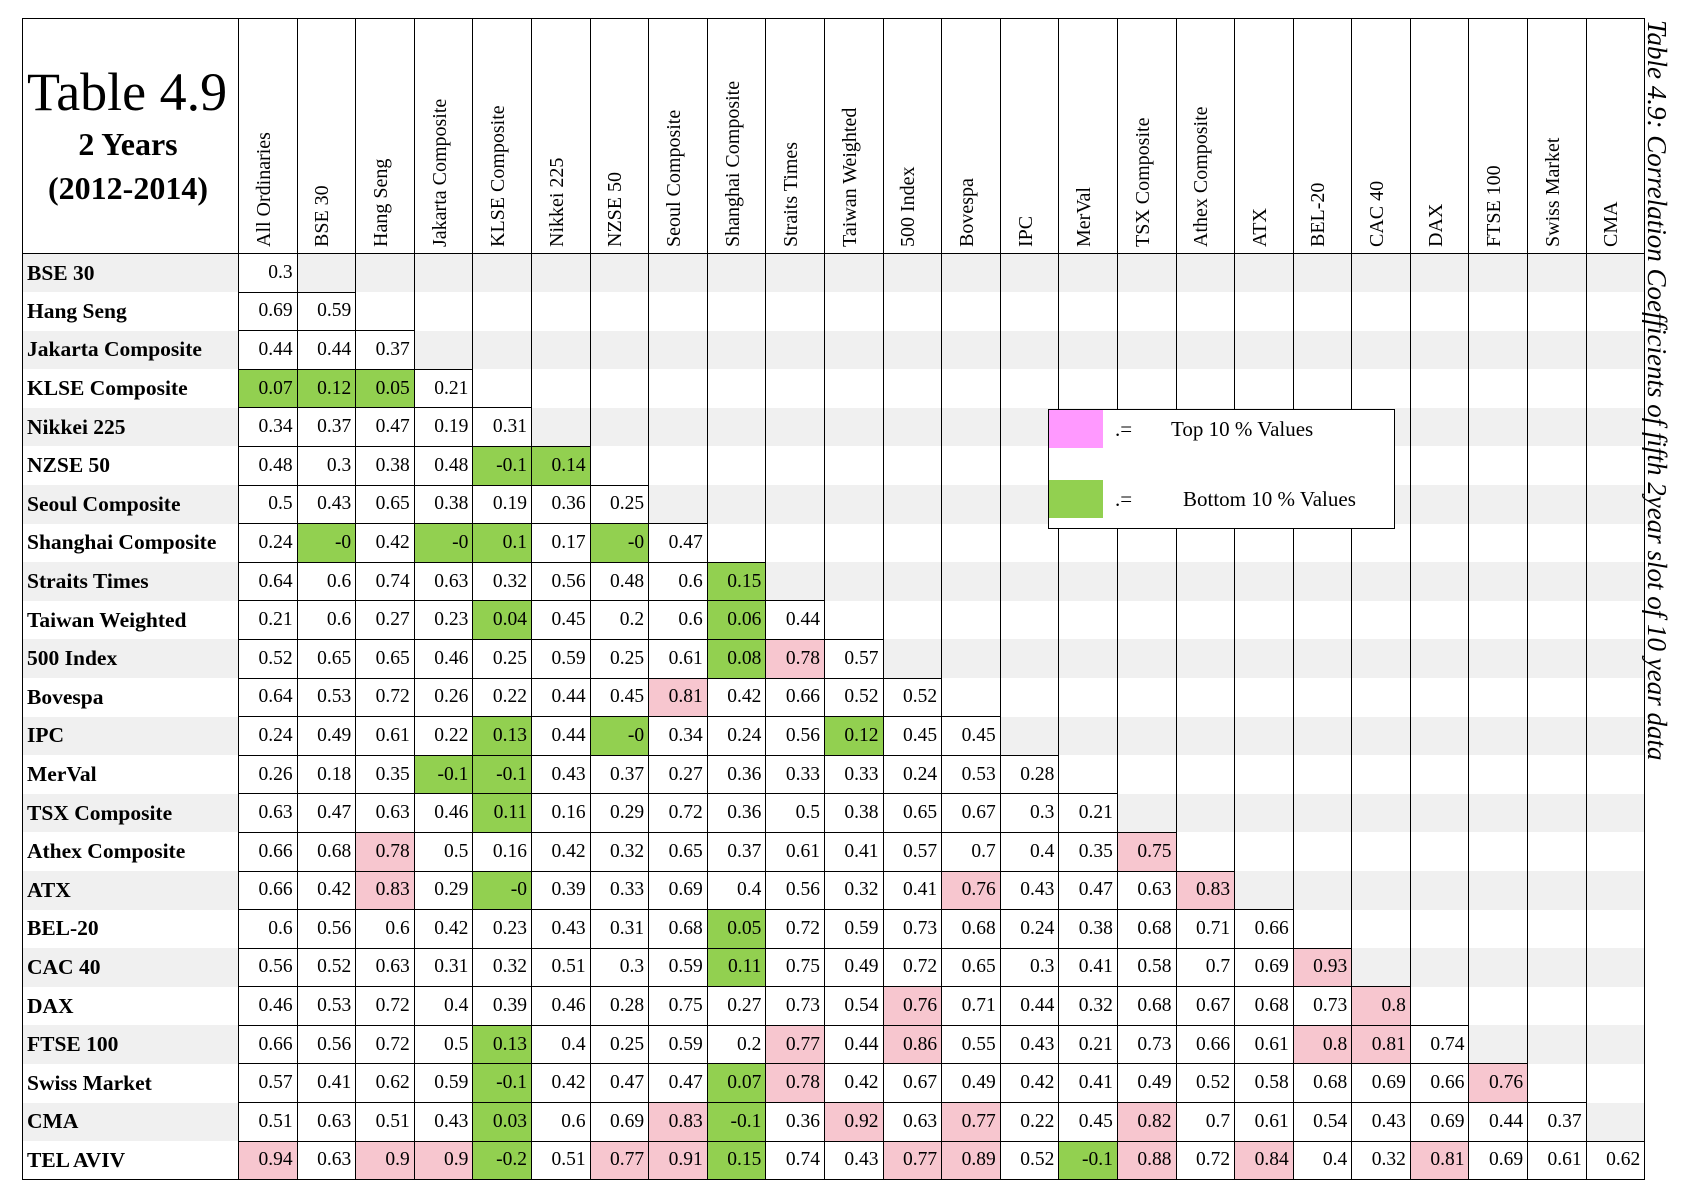  Describe the element at coordinates (130, 620) in the screenshot. I see `row-label: Taiwan Weighted` at that location.